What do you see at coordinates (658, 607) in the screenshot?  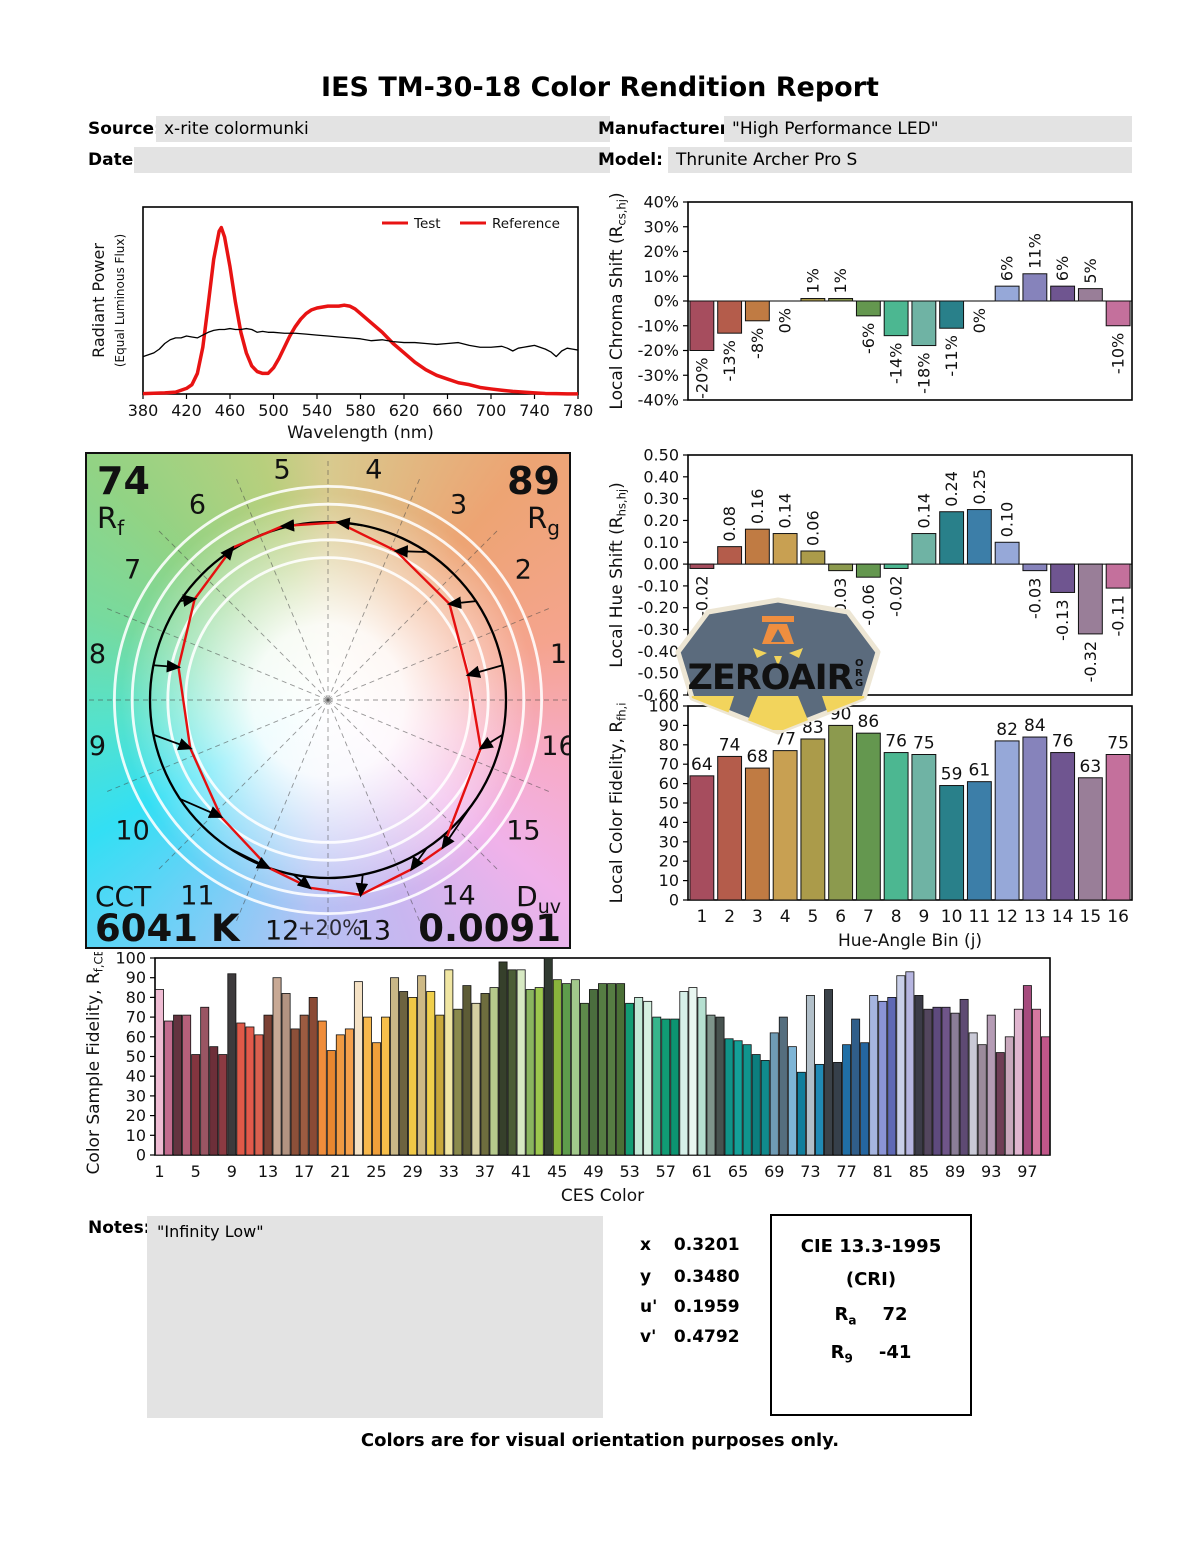 I see `svg-text: -0.20` at bounding box center [658, 607].